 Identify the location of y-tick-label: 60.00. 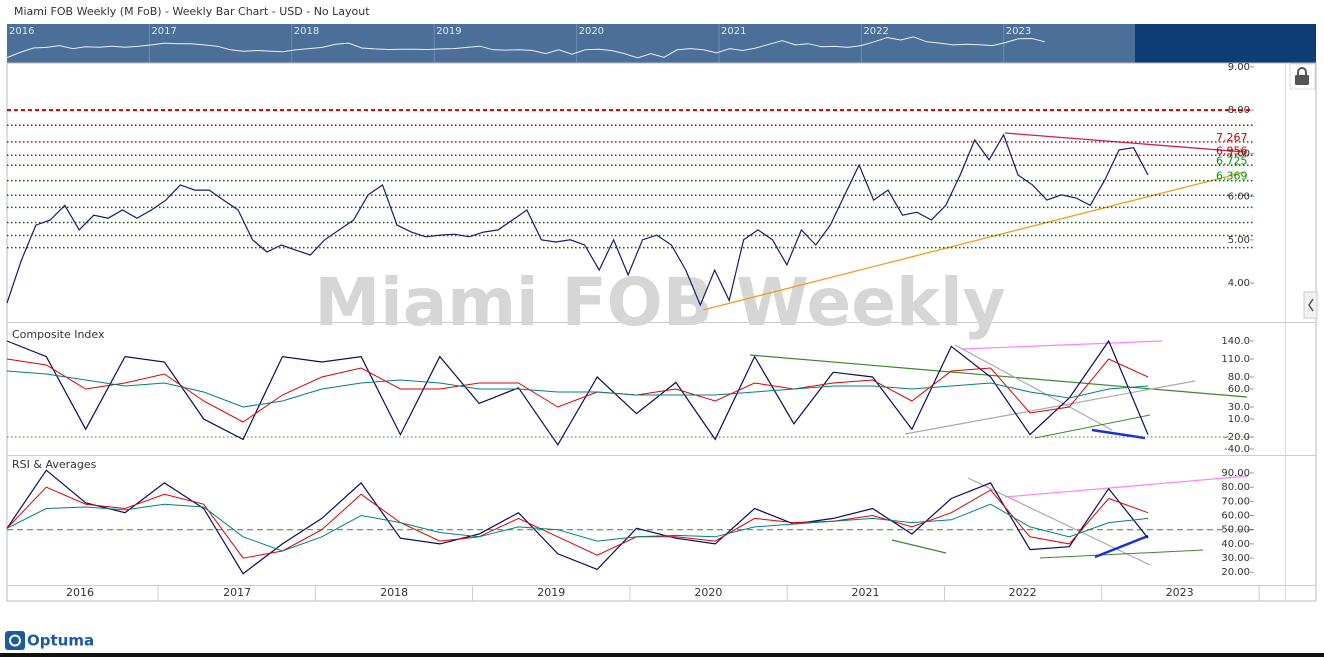
(1235, 516).